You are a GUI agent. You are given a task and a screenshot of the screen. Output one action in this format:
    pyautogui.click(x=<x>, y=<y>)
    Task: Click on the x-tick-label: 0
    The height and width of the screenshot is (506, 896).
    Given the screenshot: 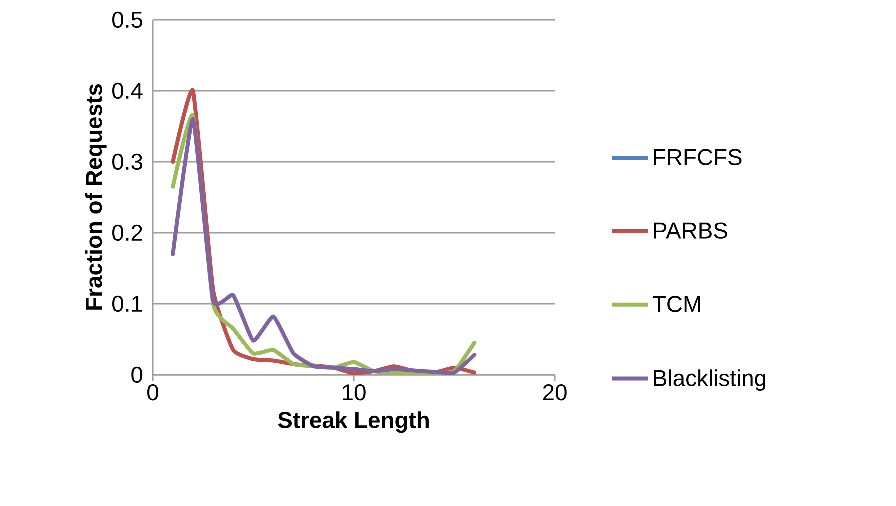 What is the action you would take?
    pyautogui.click(x=153, y=392)
    